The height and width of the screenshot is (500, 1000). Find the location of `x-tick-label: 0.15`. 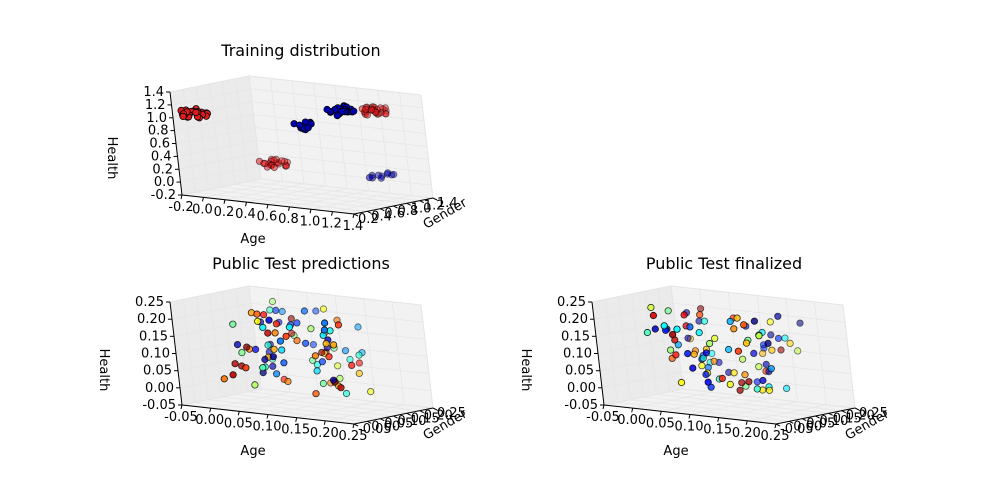

x-tick-label: 0.15 is located at coordinates (295, 430).